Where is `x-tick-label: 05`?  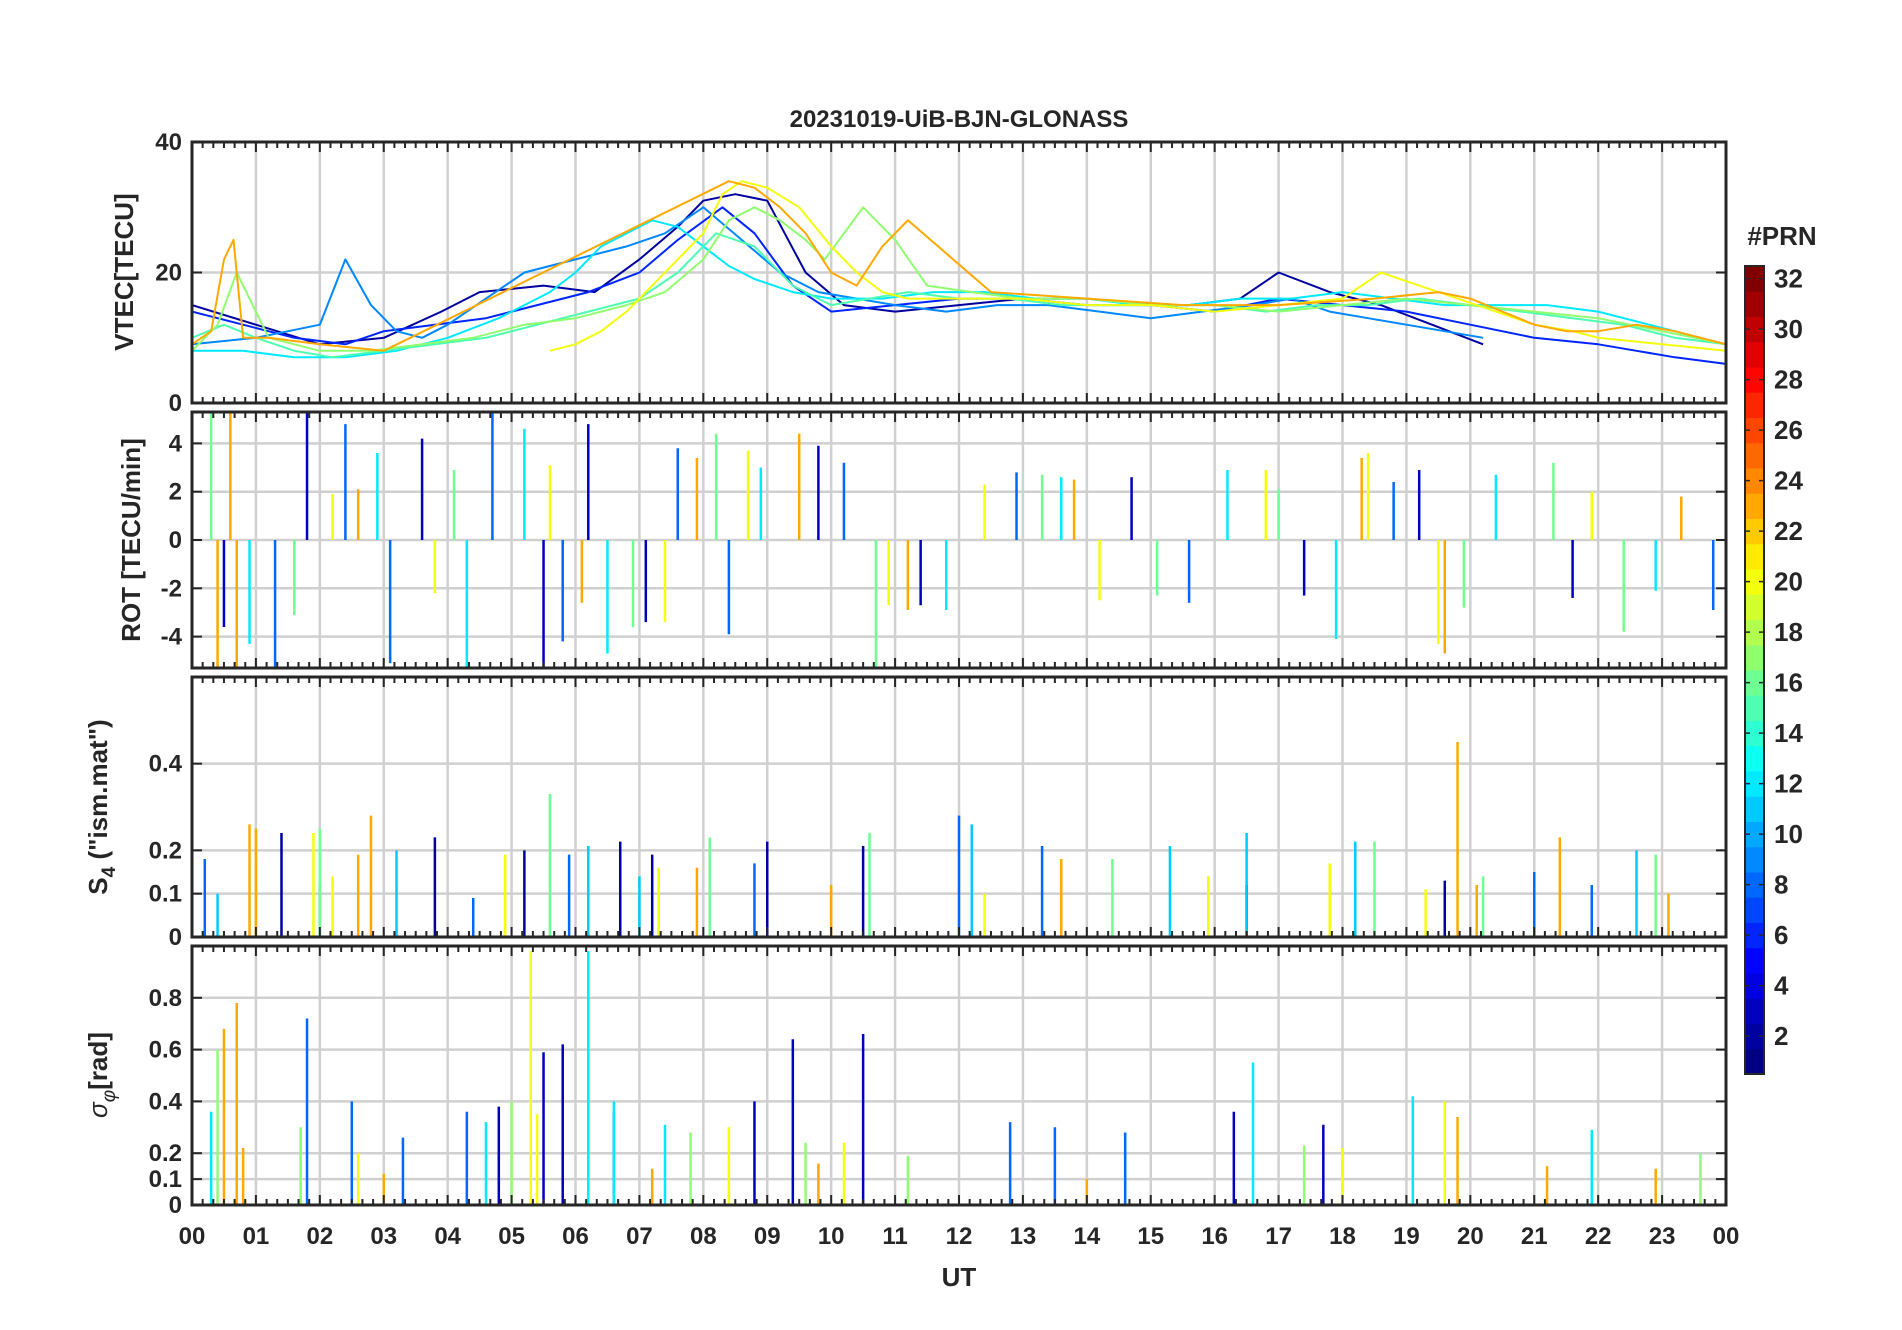
x-tick-label: 05 is located at coordinates (511, 1236).